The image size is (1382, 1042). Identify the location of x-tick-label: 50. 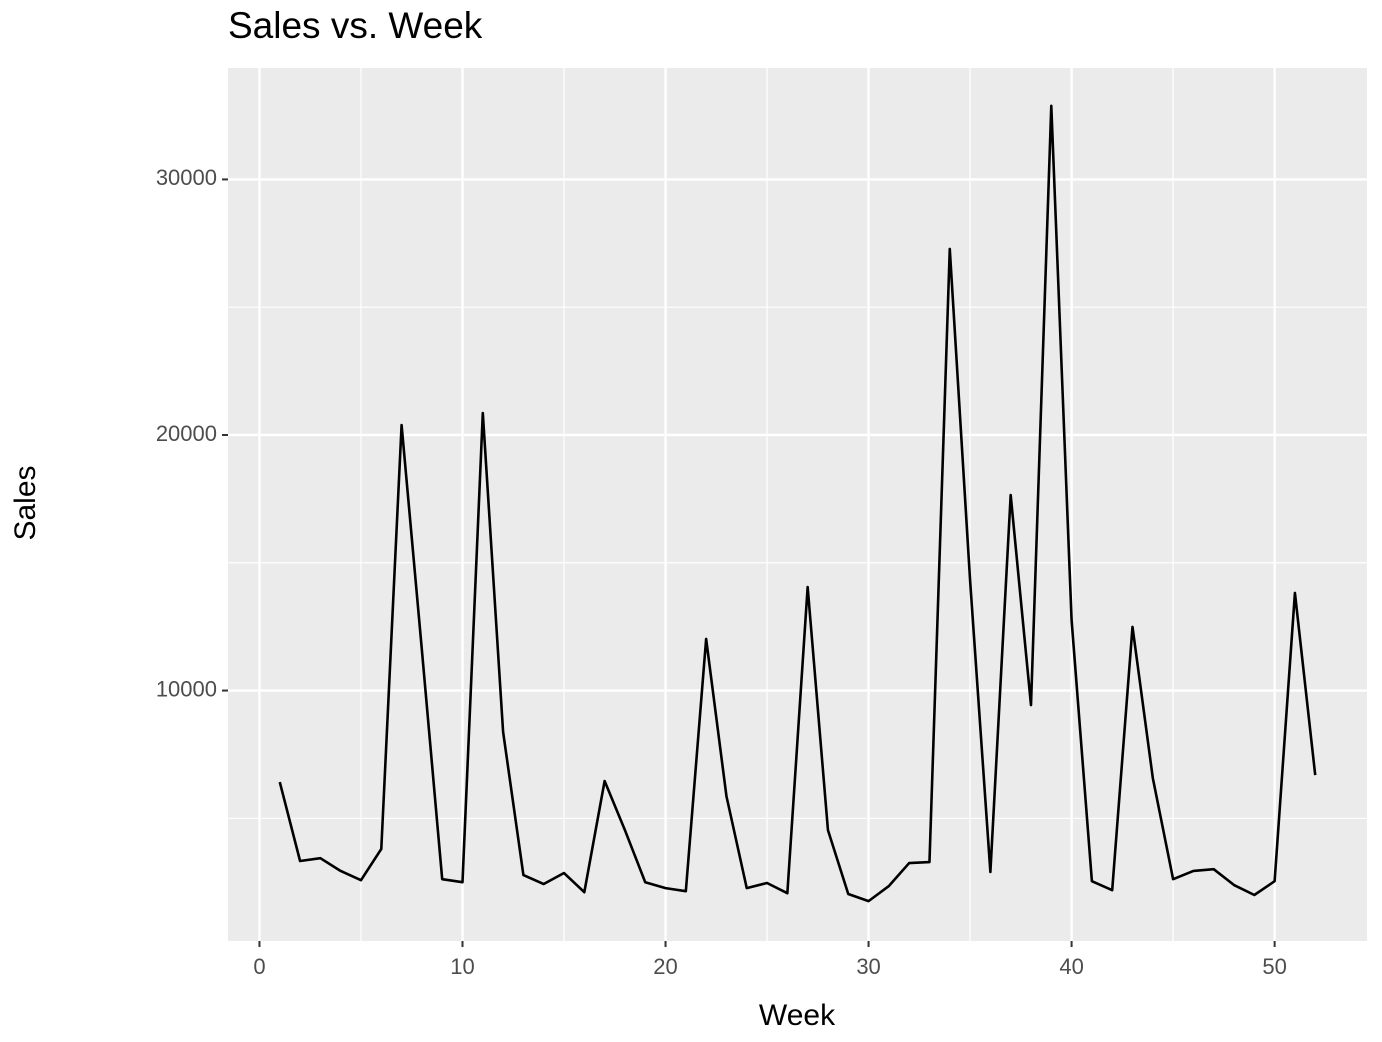
(1274, 966).